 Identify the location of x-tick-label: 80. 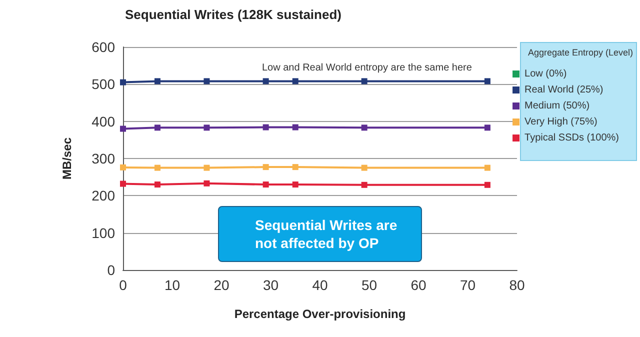
(517, 285).